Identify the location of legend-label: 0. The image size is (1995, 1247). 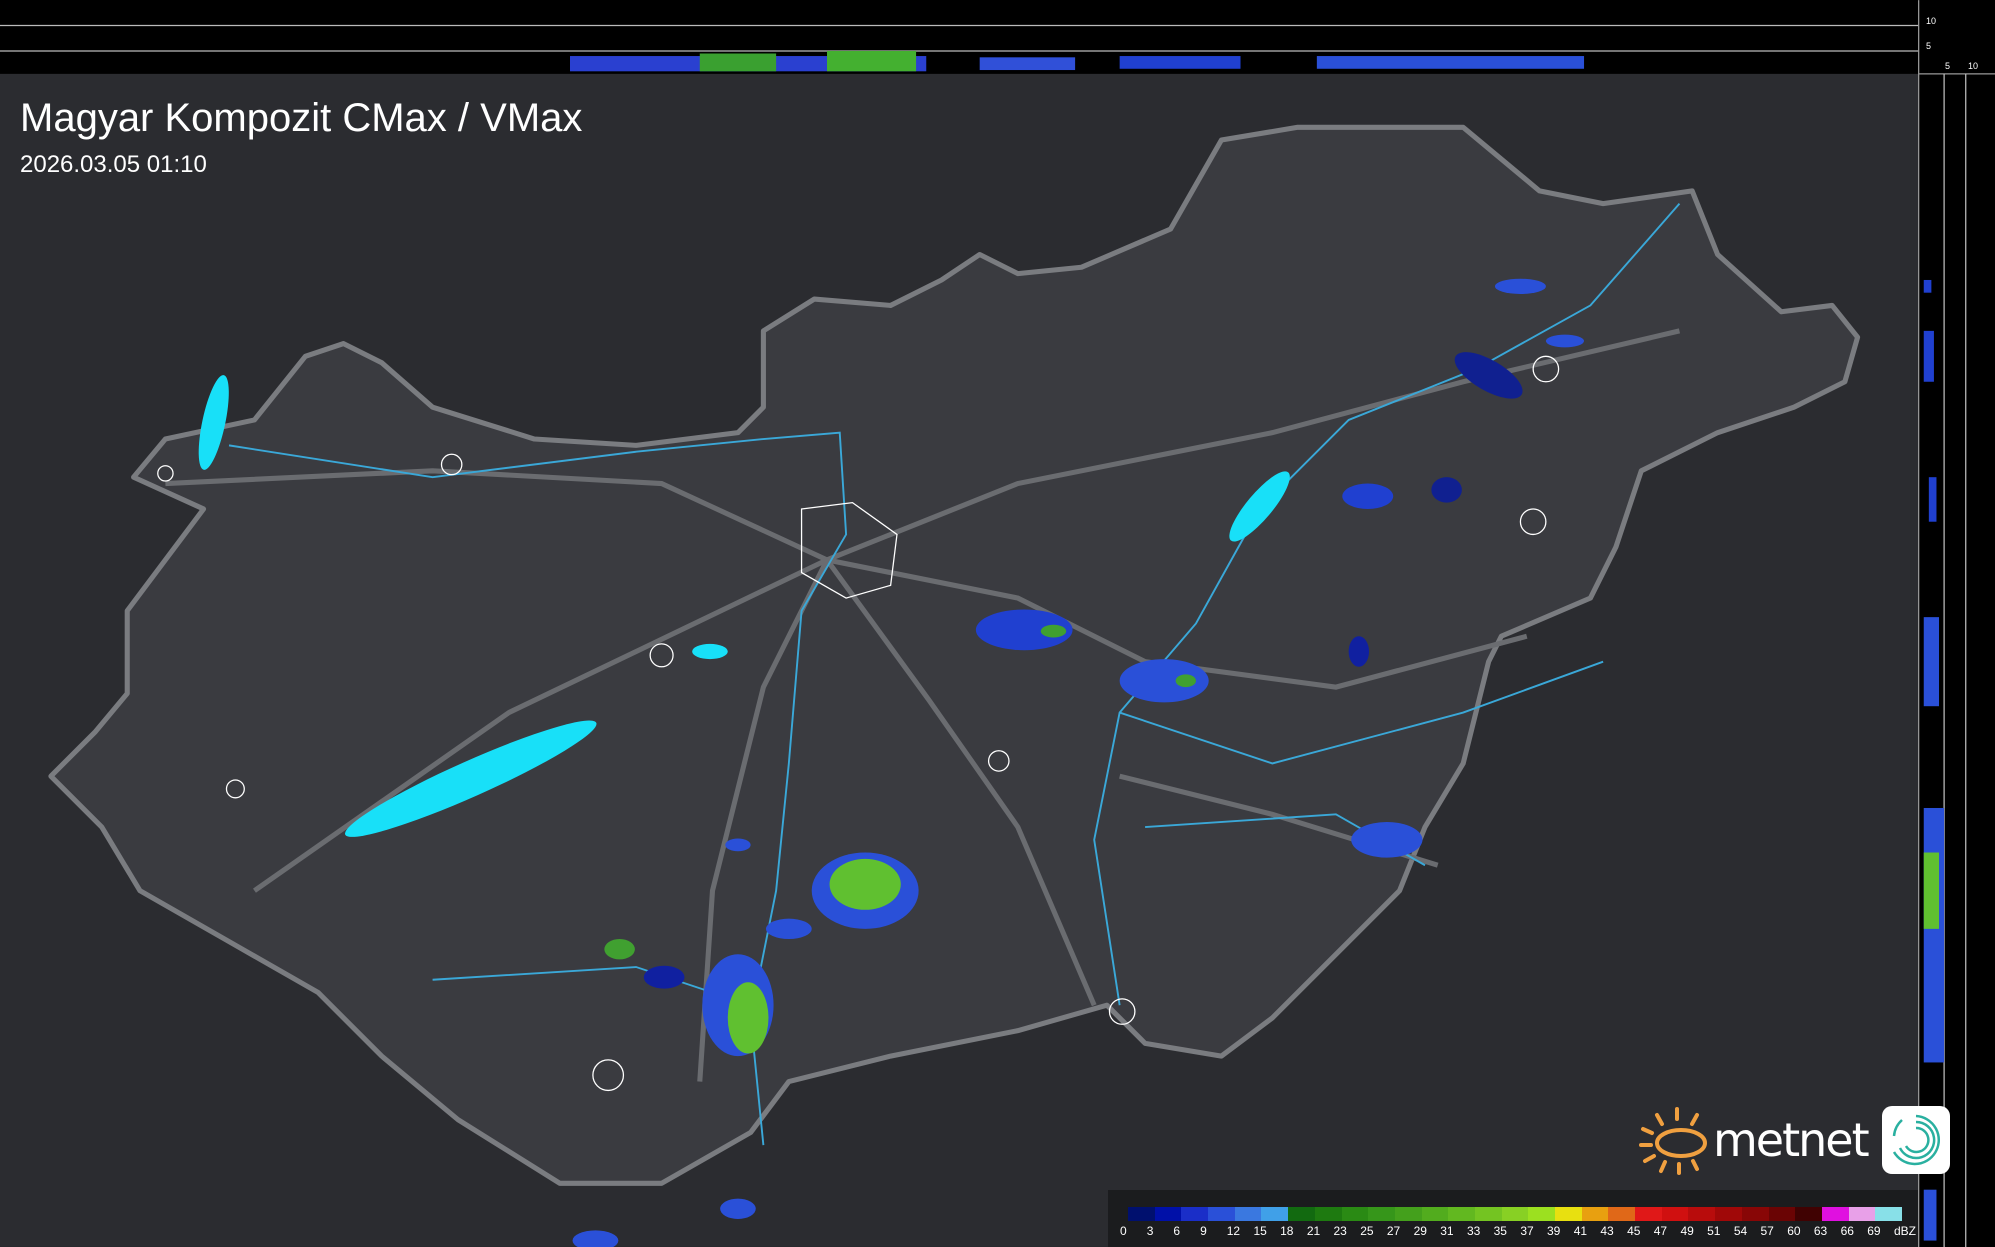
(1123, 1231).